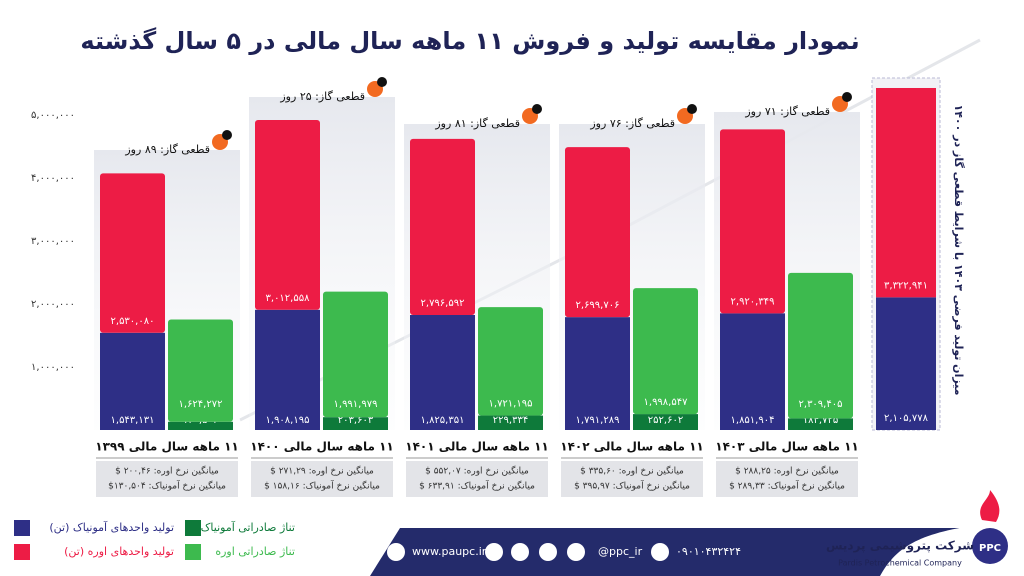 This screenshot has height=576, width=1024. I want to click on price-note: میانگین نرخ آمونیاک: ۱۵۸,۱۶ $, so click(322, 486).